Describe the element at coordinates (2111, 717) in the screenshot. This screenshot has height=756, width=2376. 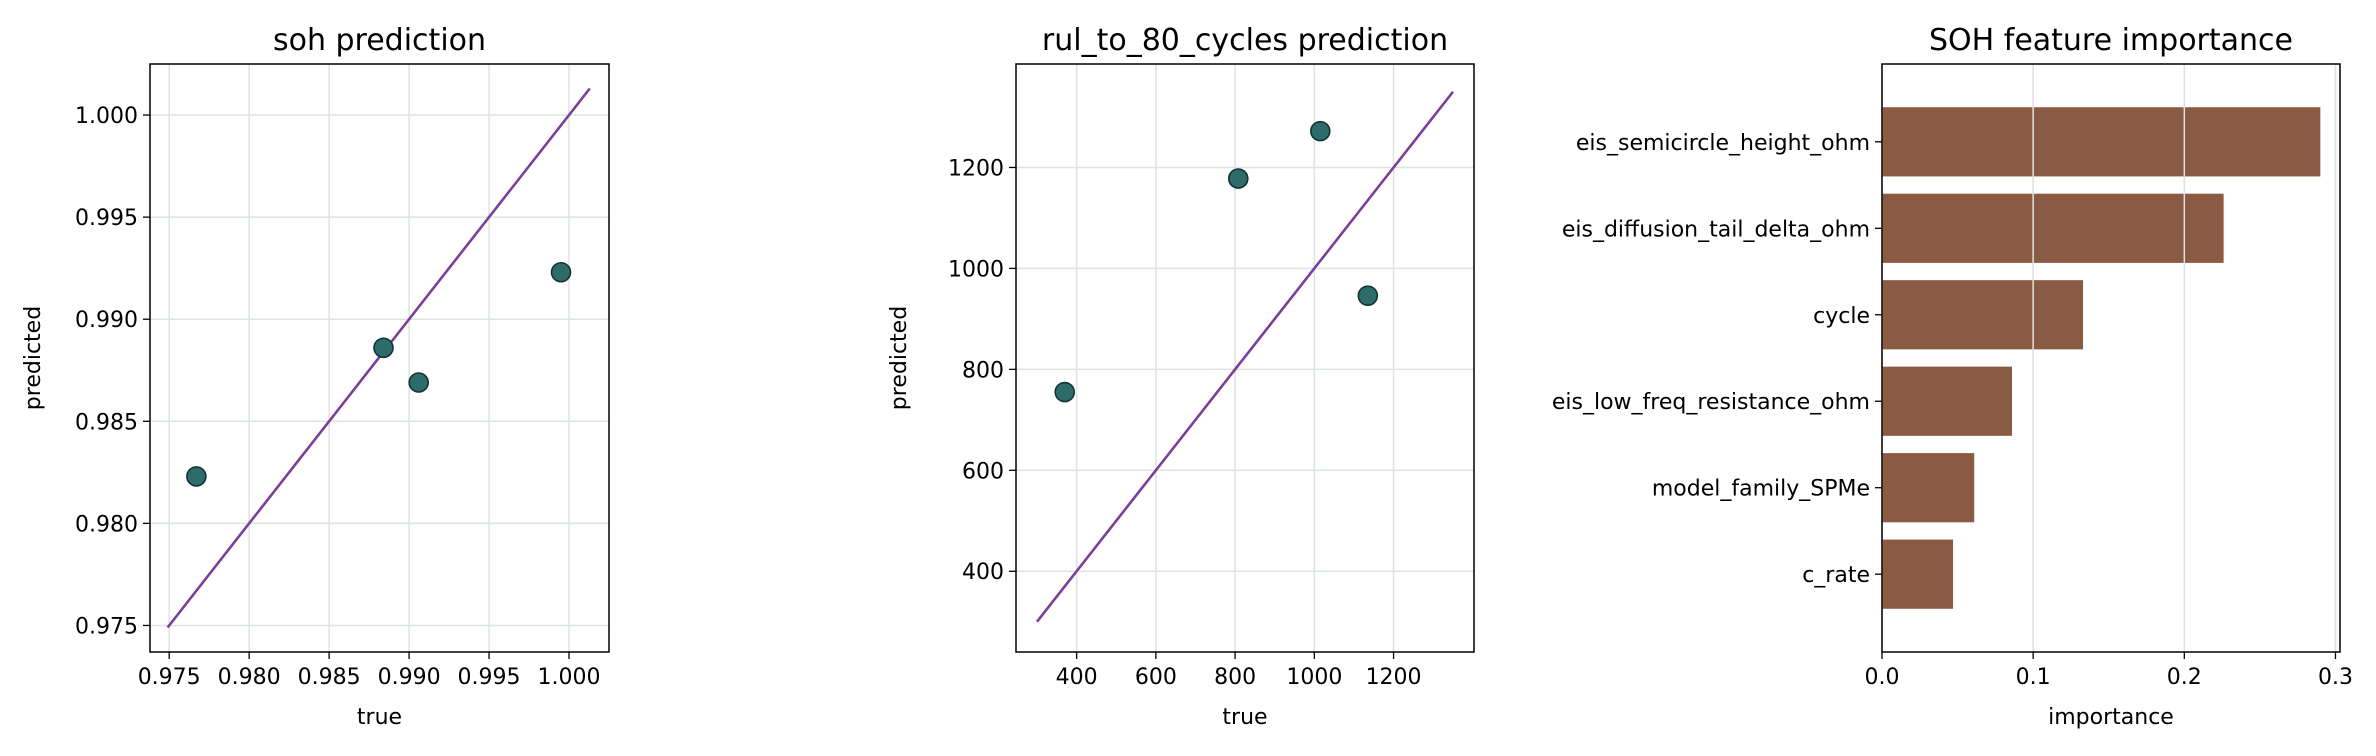
I see `x-axis-label: importance` at that location.